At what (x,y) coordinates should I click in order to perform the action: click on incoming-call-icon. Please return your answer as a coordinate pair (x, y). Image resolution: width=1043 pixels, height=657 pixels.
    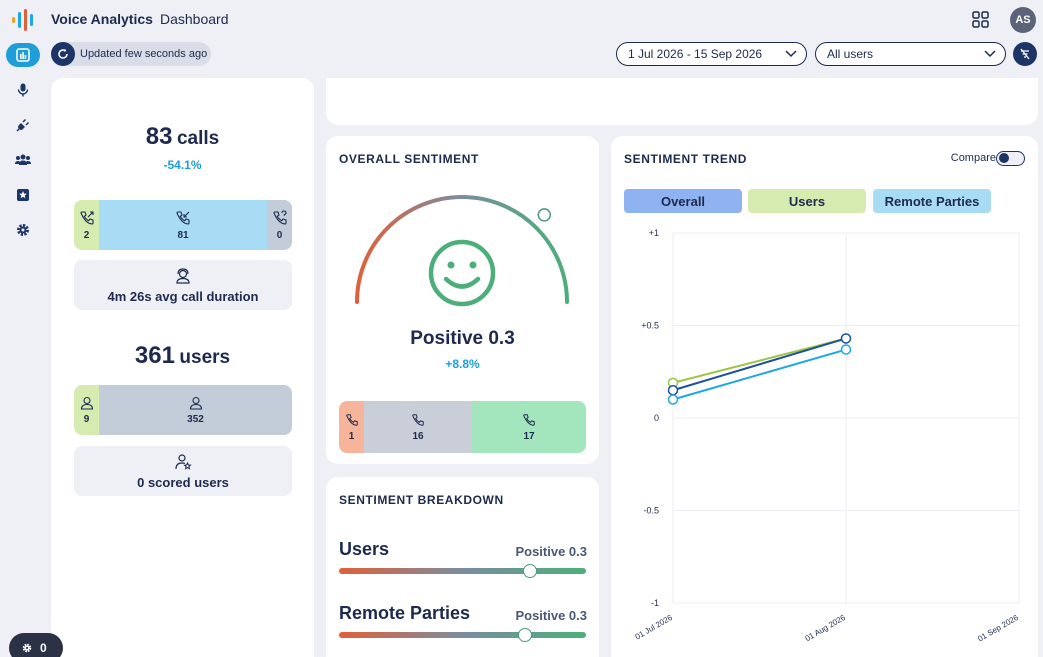
    Looking at the image, I should click on (183, 217).